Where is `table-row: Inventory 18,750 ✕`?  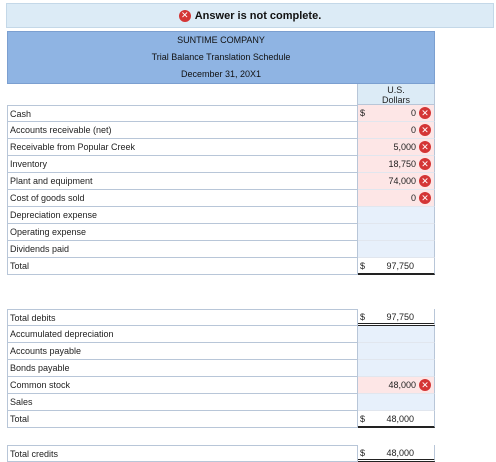 table-row: Inventory 18,750 ✕ is located at coordinates (221, 164).